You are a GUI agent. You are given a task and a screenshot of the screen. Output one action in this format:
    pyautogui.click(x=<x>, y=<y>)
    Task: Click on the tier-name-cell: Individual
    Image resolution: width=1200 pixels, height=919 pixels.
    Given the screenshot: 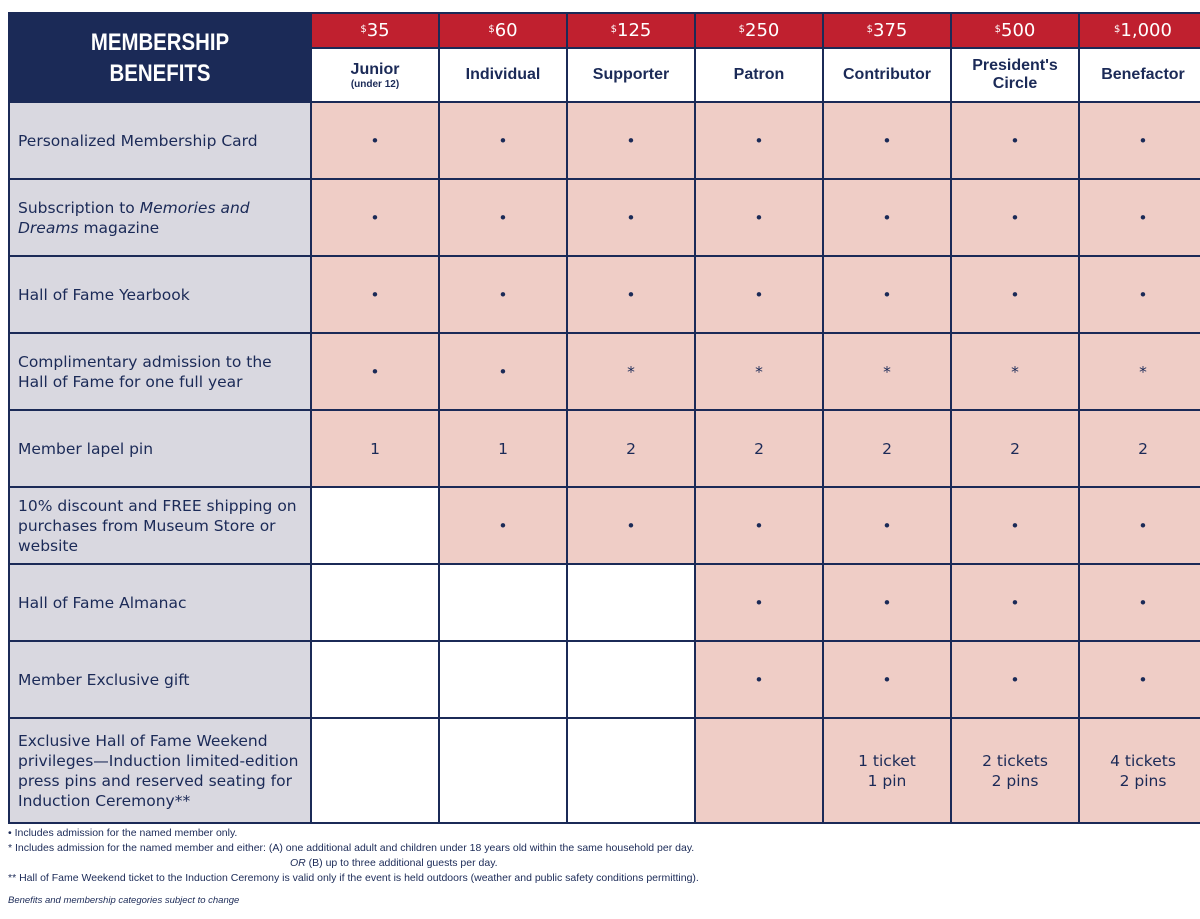 What is the action you would take?
    pyautogui.click(x=503, y=75)
    